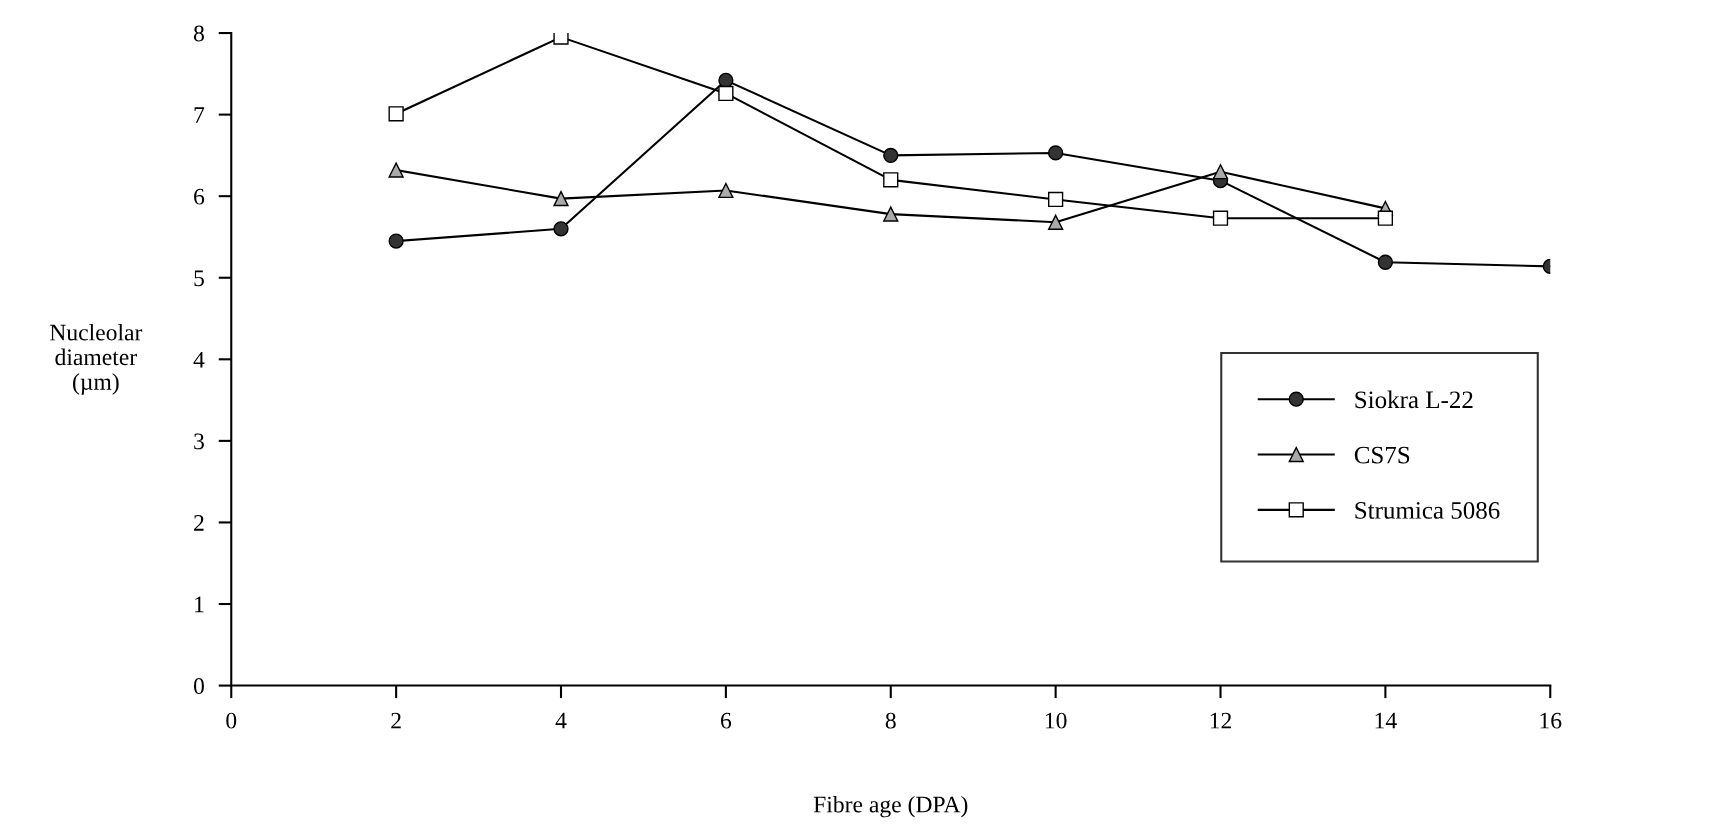 Image resolution: width=1713 pixels, height=826 pixels. Describe the element at coordinates (199, 523) in the screenshot. I see `y-tick-label: 2` at that location.